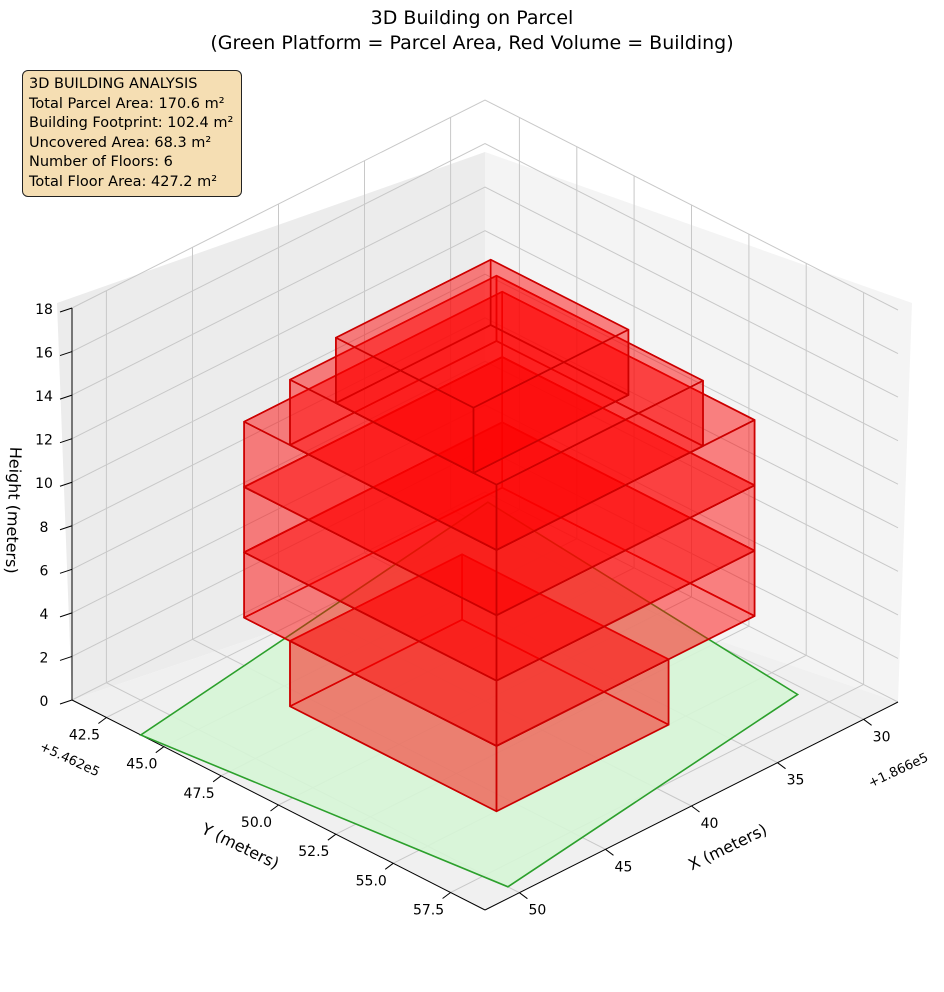 The image size is (944, 992). I want to click on z-tick-label: 18, so click(44, 310).